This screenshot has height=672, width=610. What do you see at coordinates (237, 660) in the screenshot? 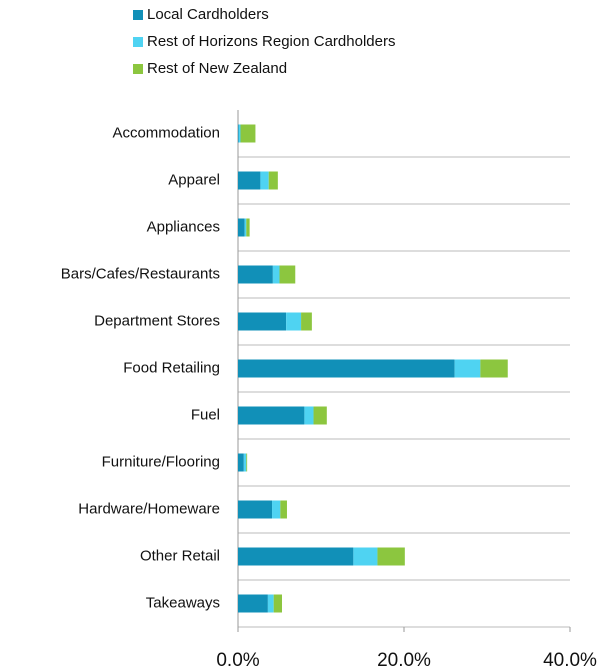
I see `x-tick-label: 0.0%` at bounding box center [237, 660].